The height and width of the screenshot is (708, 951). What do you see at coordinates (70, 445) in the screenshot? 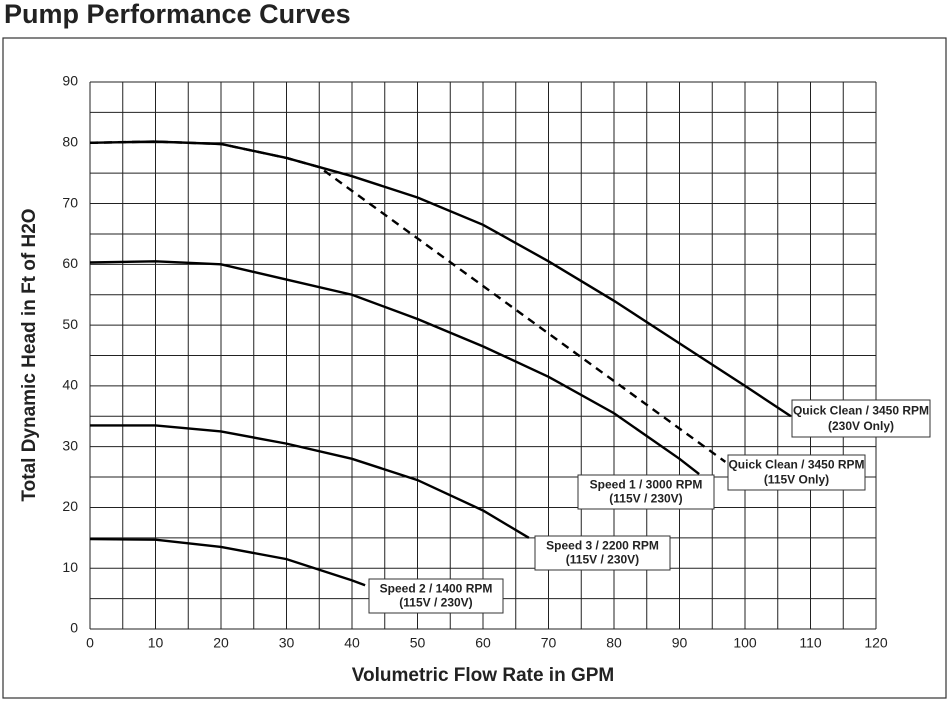
I see `y-tick-label: 30` at bounding box center [70, 445].